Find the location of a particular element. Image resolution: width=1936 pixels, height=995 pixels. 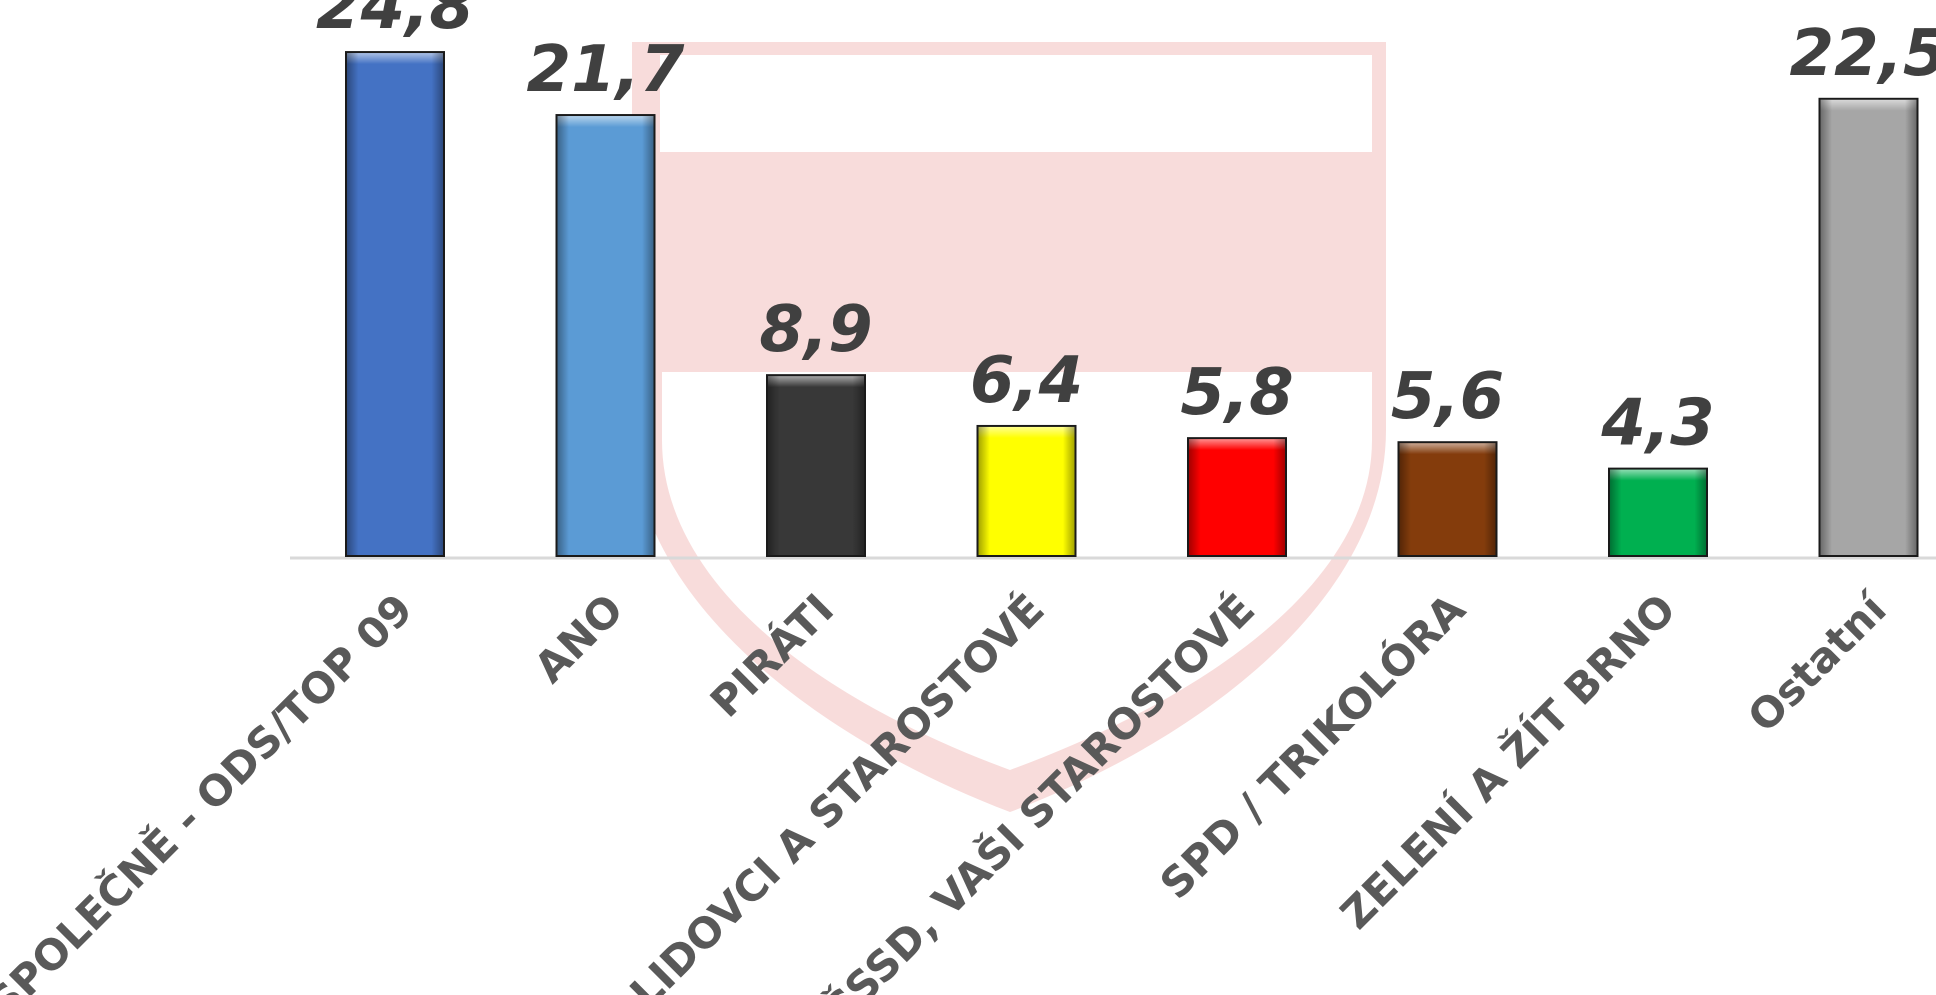

shield-top-band is located at coordinates (1016, 103).